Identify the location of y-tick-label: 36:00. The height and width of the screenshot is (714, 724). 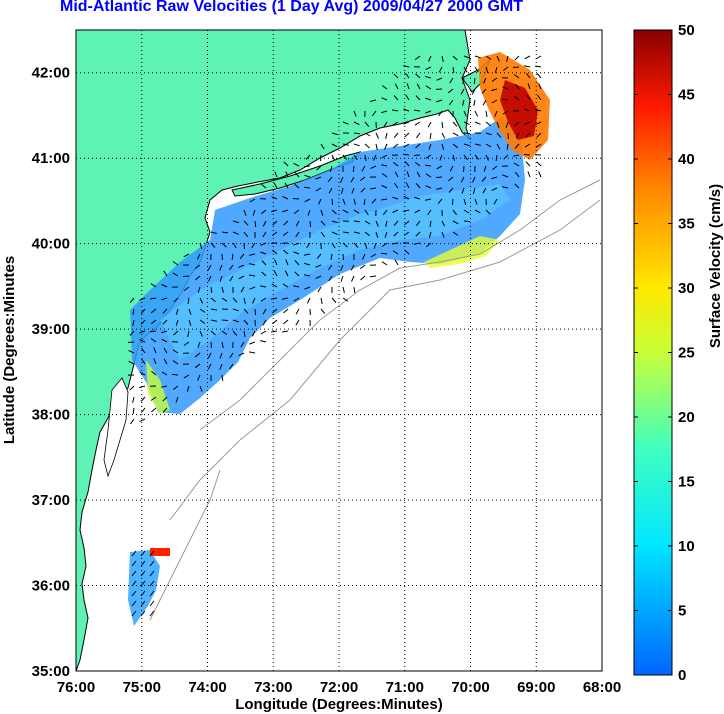
(51, 586).